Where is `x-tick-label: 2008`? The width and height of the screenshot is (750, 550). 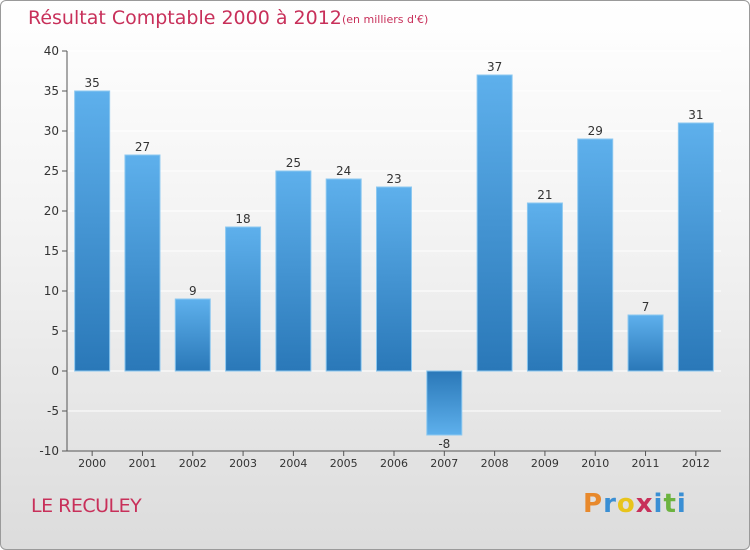 x-tick-label: 2008 is located at coordinates (495, 463).